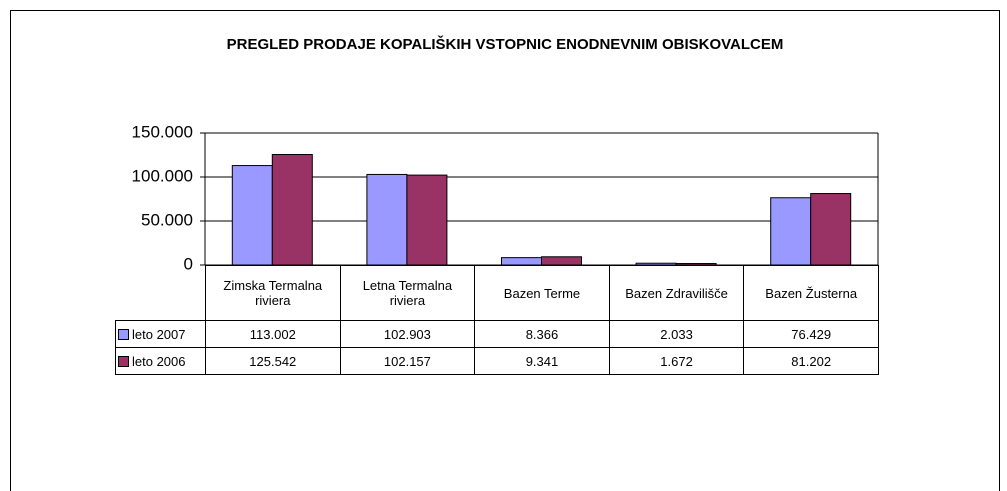  I want to click on data-label: 102.903, so click(407, 334).